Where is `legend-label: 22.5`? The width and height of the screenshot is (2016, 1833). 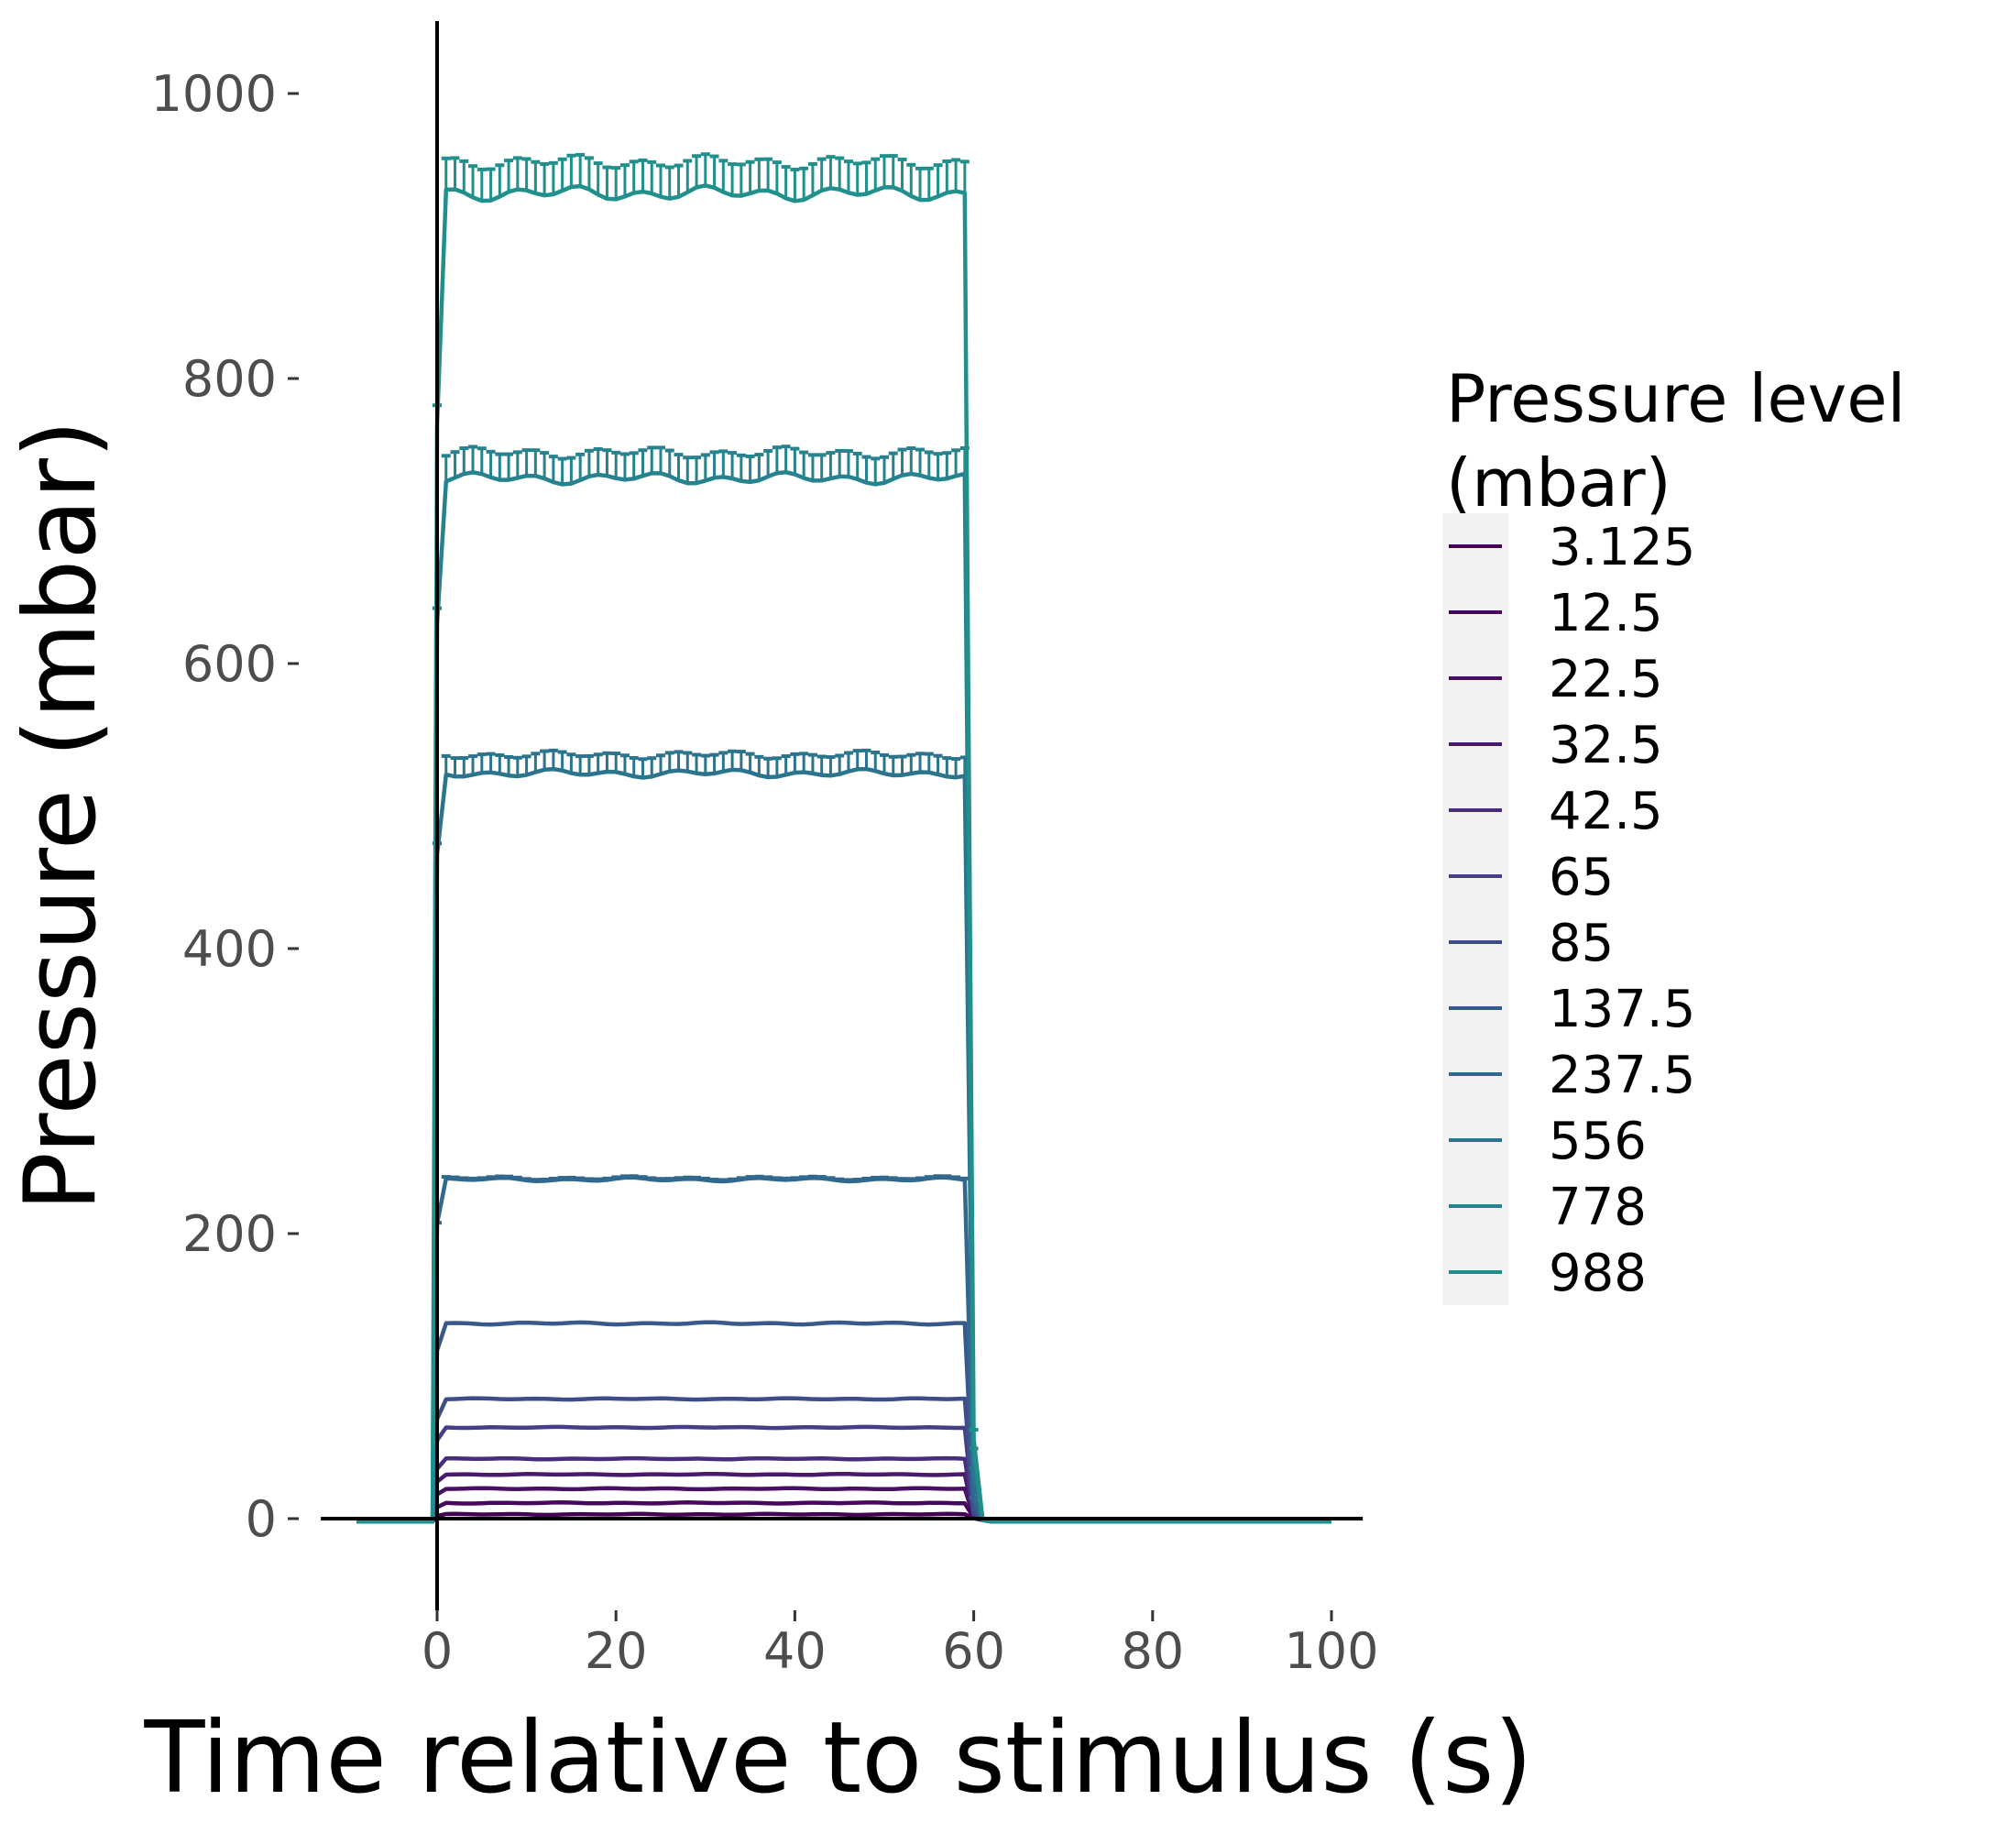
legend-label: 22.5 is located at coordinates (1606, 679).